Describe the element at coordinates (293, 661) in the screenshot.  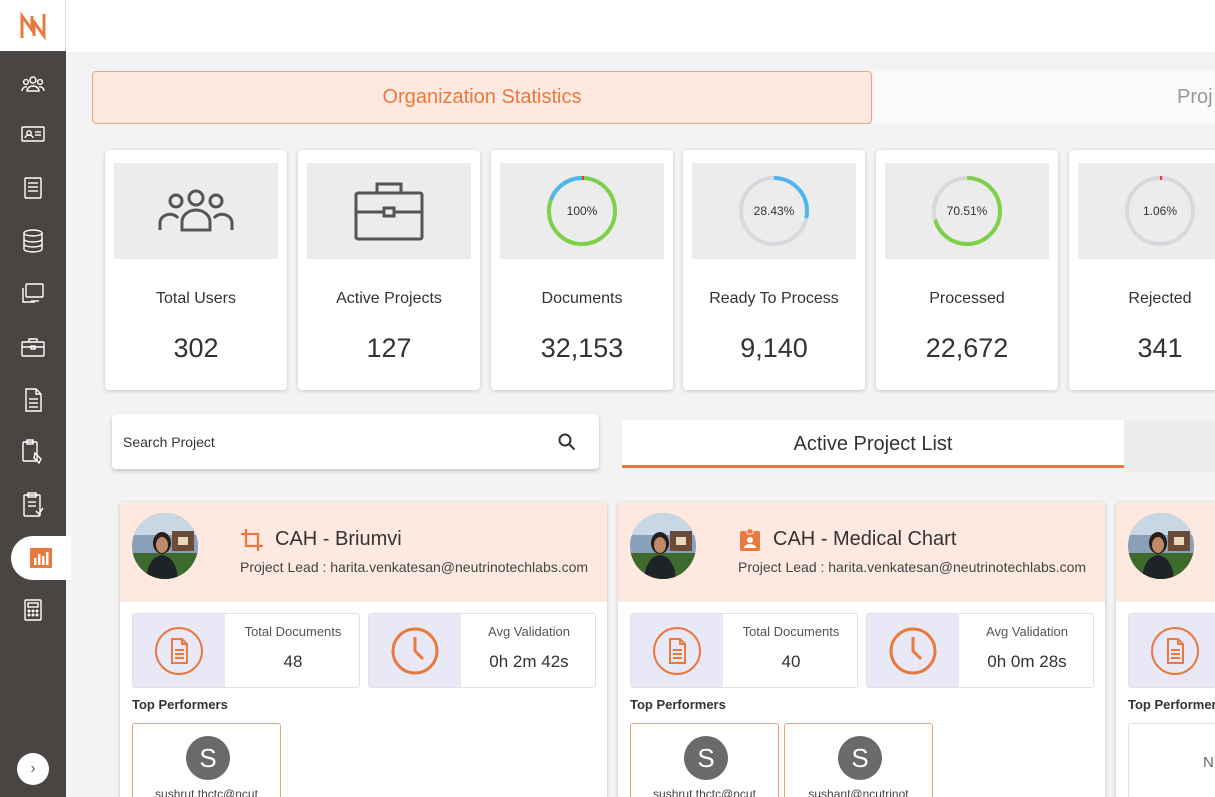
I see `metric-value: 48` at that location.